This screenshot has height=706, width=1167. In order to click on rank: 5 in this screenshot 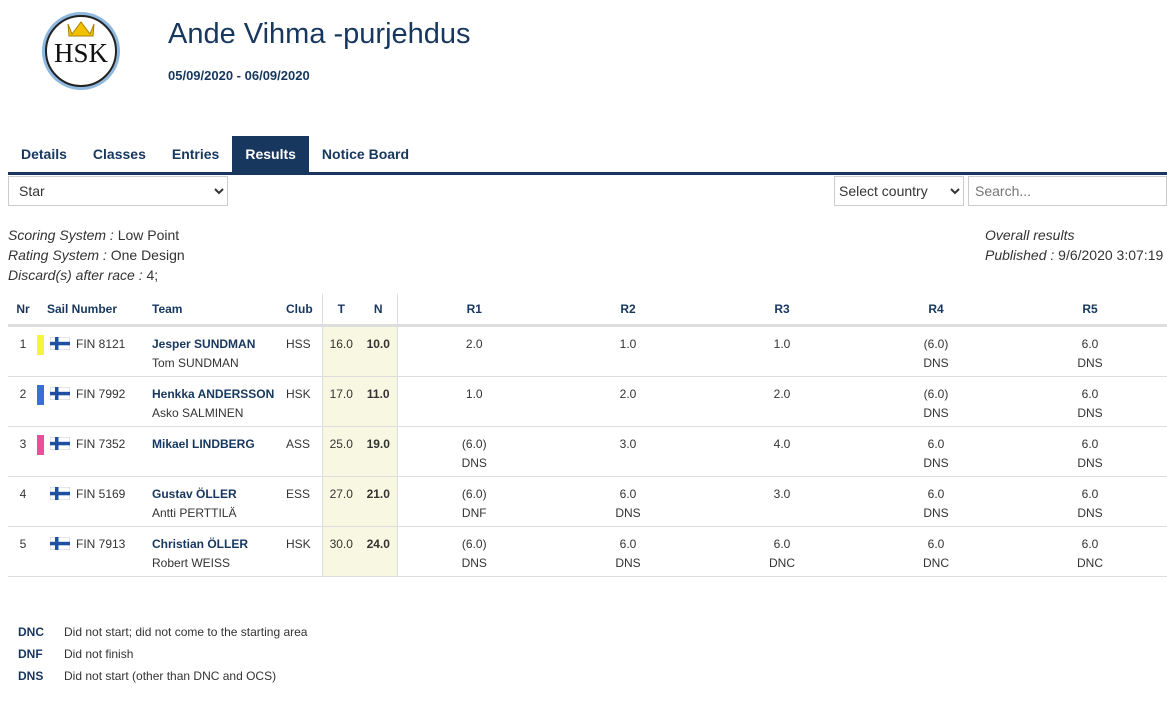, I will do `click(23, 551)`.